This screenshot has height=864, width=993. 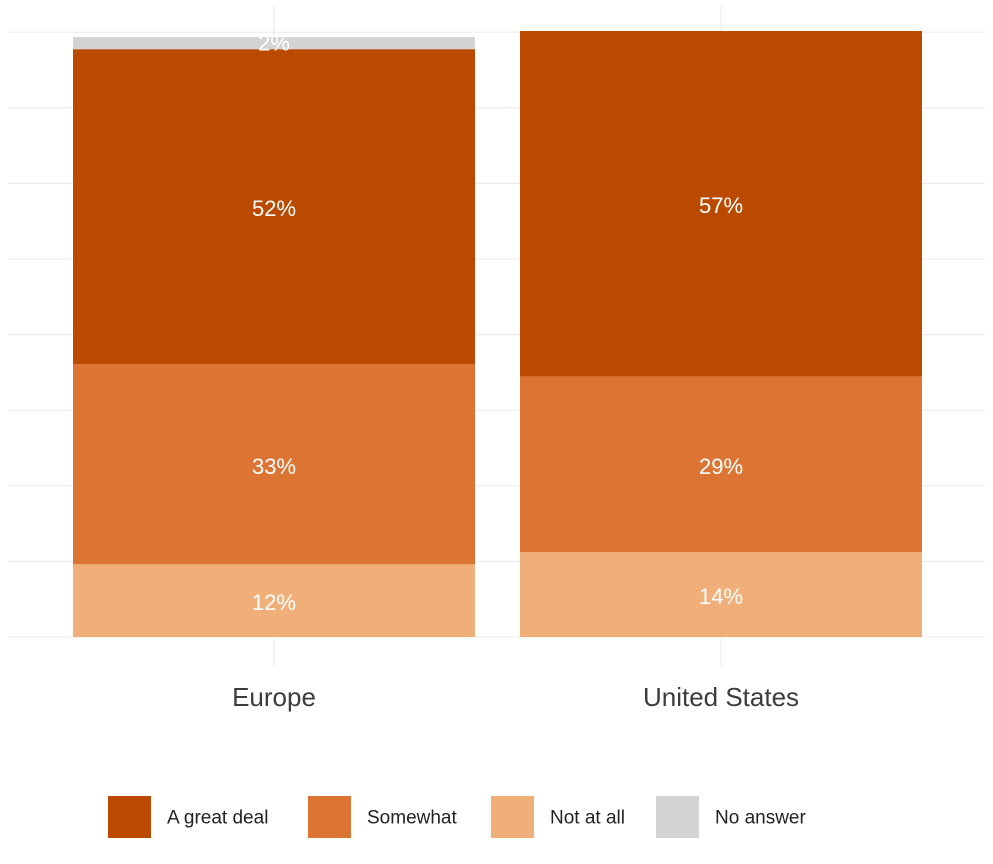 I want to click on bar-label-europe-no-answer: 2%, so click(x=274, y=43).